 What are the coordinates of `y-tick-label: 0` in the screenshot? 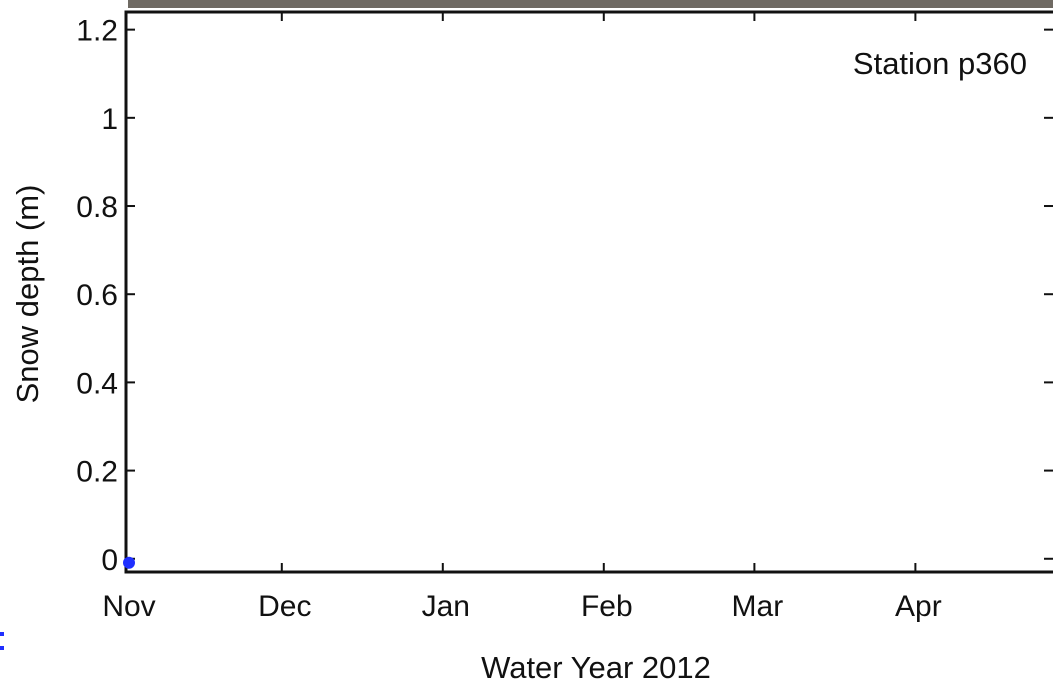 It's located at (109, 560).